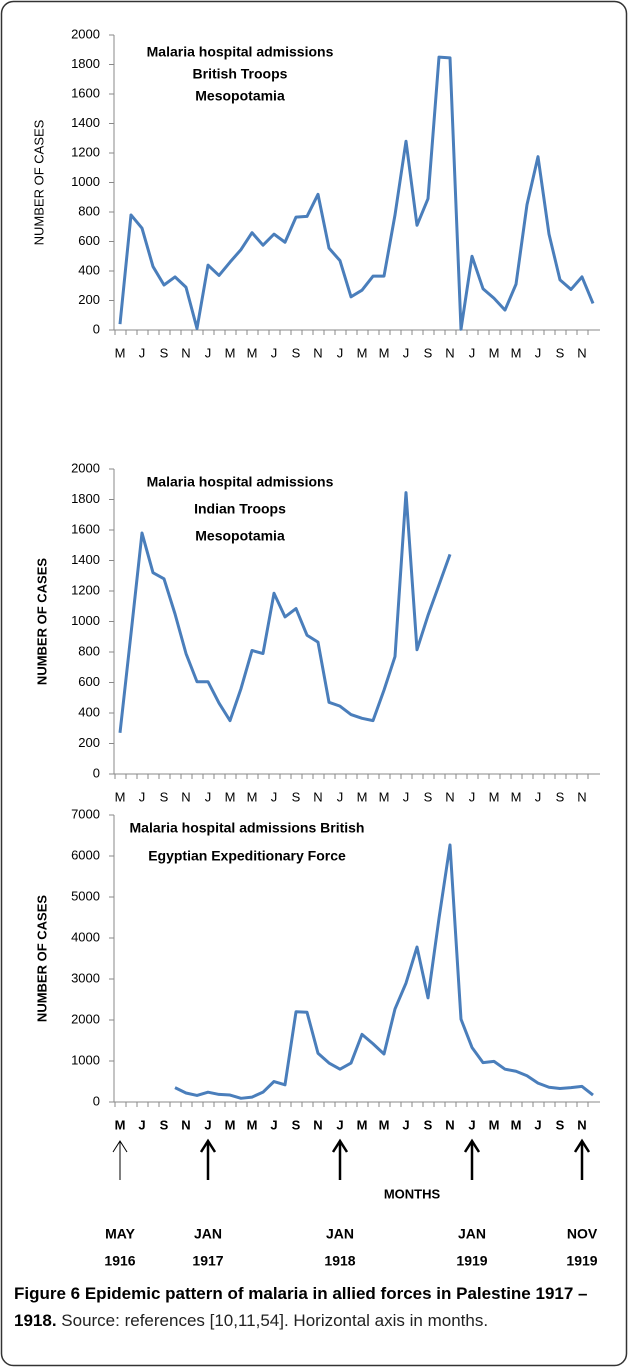 This screenshot has width=629, height=1369. What do you see at coordinates (240, 509) in the screenshot?
I see `chart-title: Indian Troops` at bounding box center [240, 509].